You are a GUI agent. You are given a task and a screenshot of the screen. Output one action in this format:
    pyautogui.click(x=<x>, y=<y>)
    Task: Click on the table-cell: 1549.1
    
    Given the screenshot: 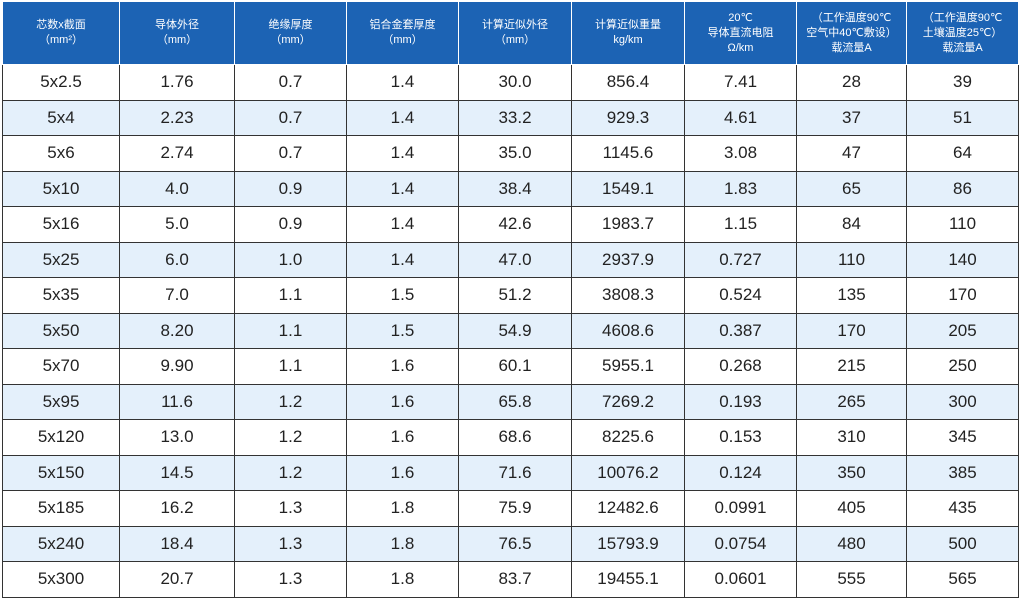 What is the action you would take?
    pyautogui.click(x=628, y=188)
    